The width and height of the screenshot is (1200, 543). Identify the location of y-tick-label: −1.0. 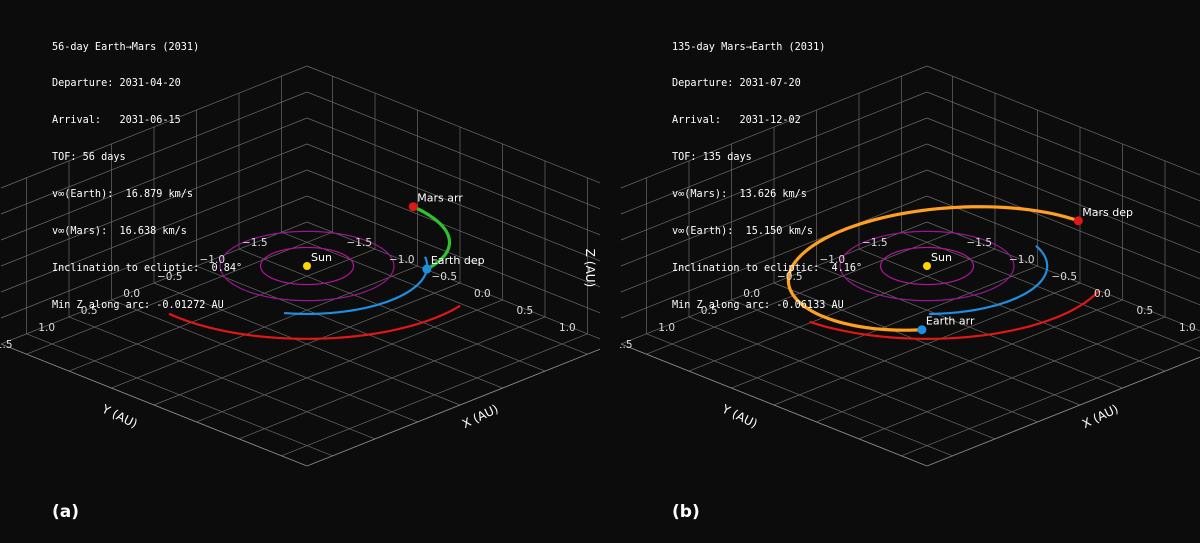
(833, 260).